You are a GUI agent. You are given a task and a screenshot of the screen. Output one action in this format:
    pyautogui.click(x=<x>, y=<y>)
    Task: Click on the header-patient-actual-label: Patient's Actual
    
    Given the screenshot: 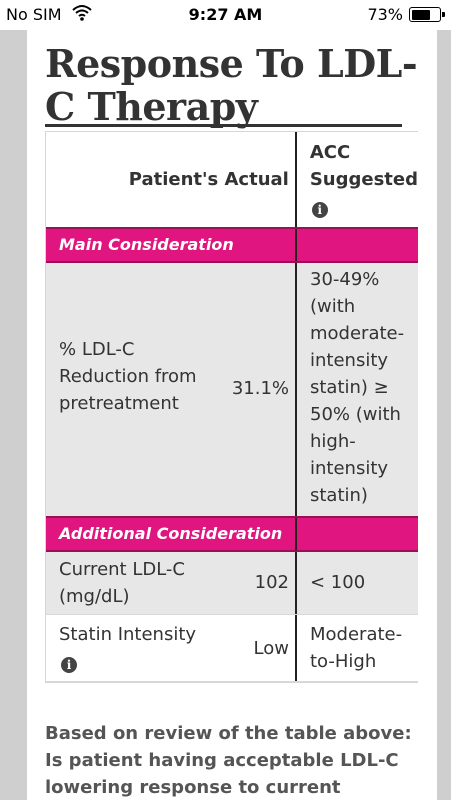 What is the action you would take?
    pyautogui.click(x=208, y=179)
    